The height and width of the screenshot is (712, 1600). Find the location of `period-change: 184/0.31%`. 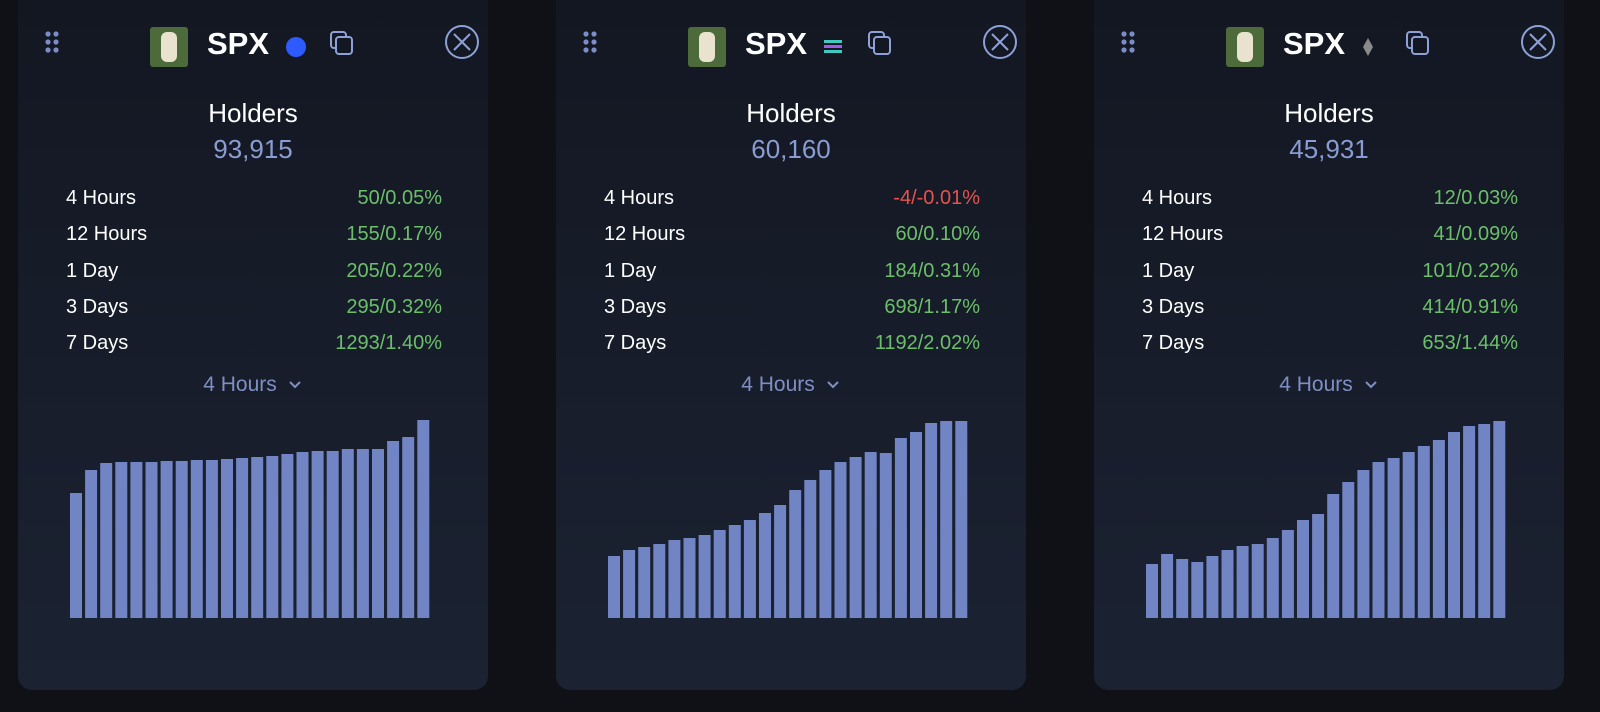

period-change: 184/0.31% is located at coordinates (932, 270).